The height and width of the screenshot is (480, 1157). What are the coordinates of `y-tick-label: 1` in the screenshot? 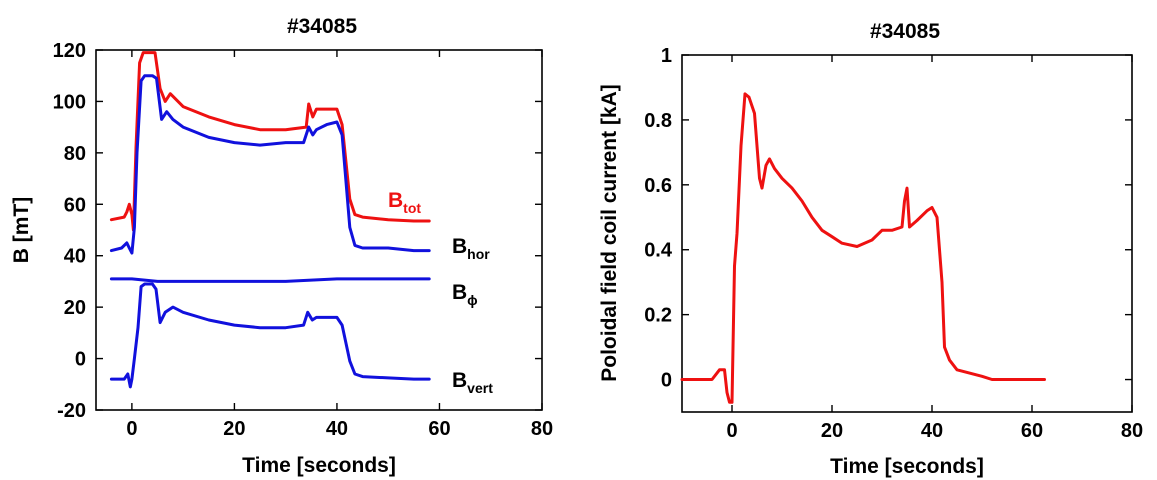 It's located at (666, 56).